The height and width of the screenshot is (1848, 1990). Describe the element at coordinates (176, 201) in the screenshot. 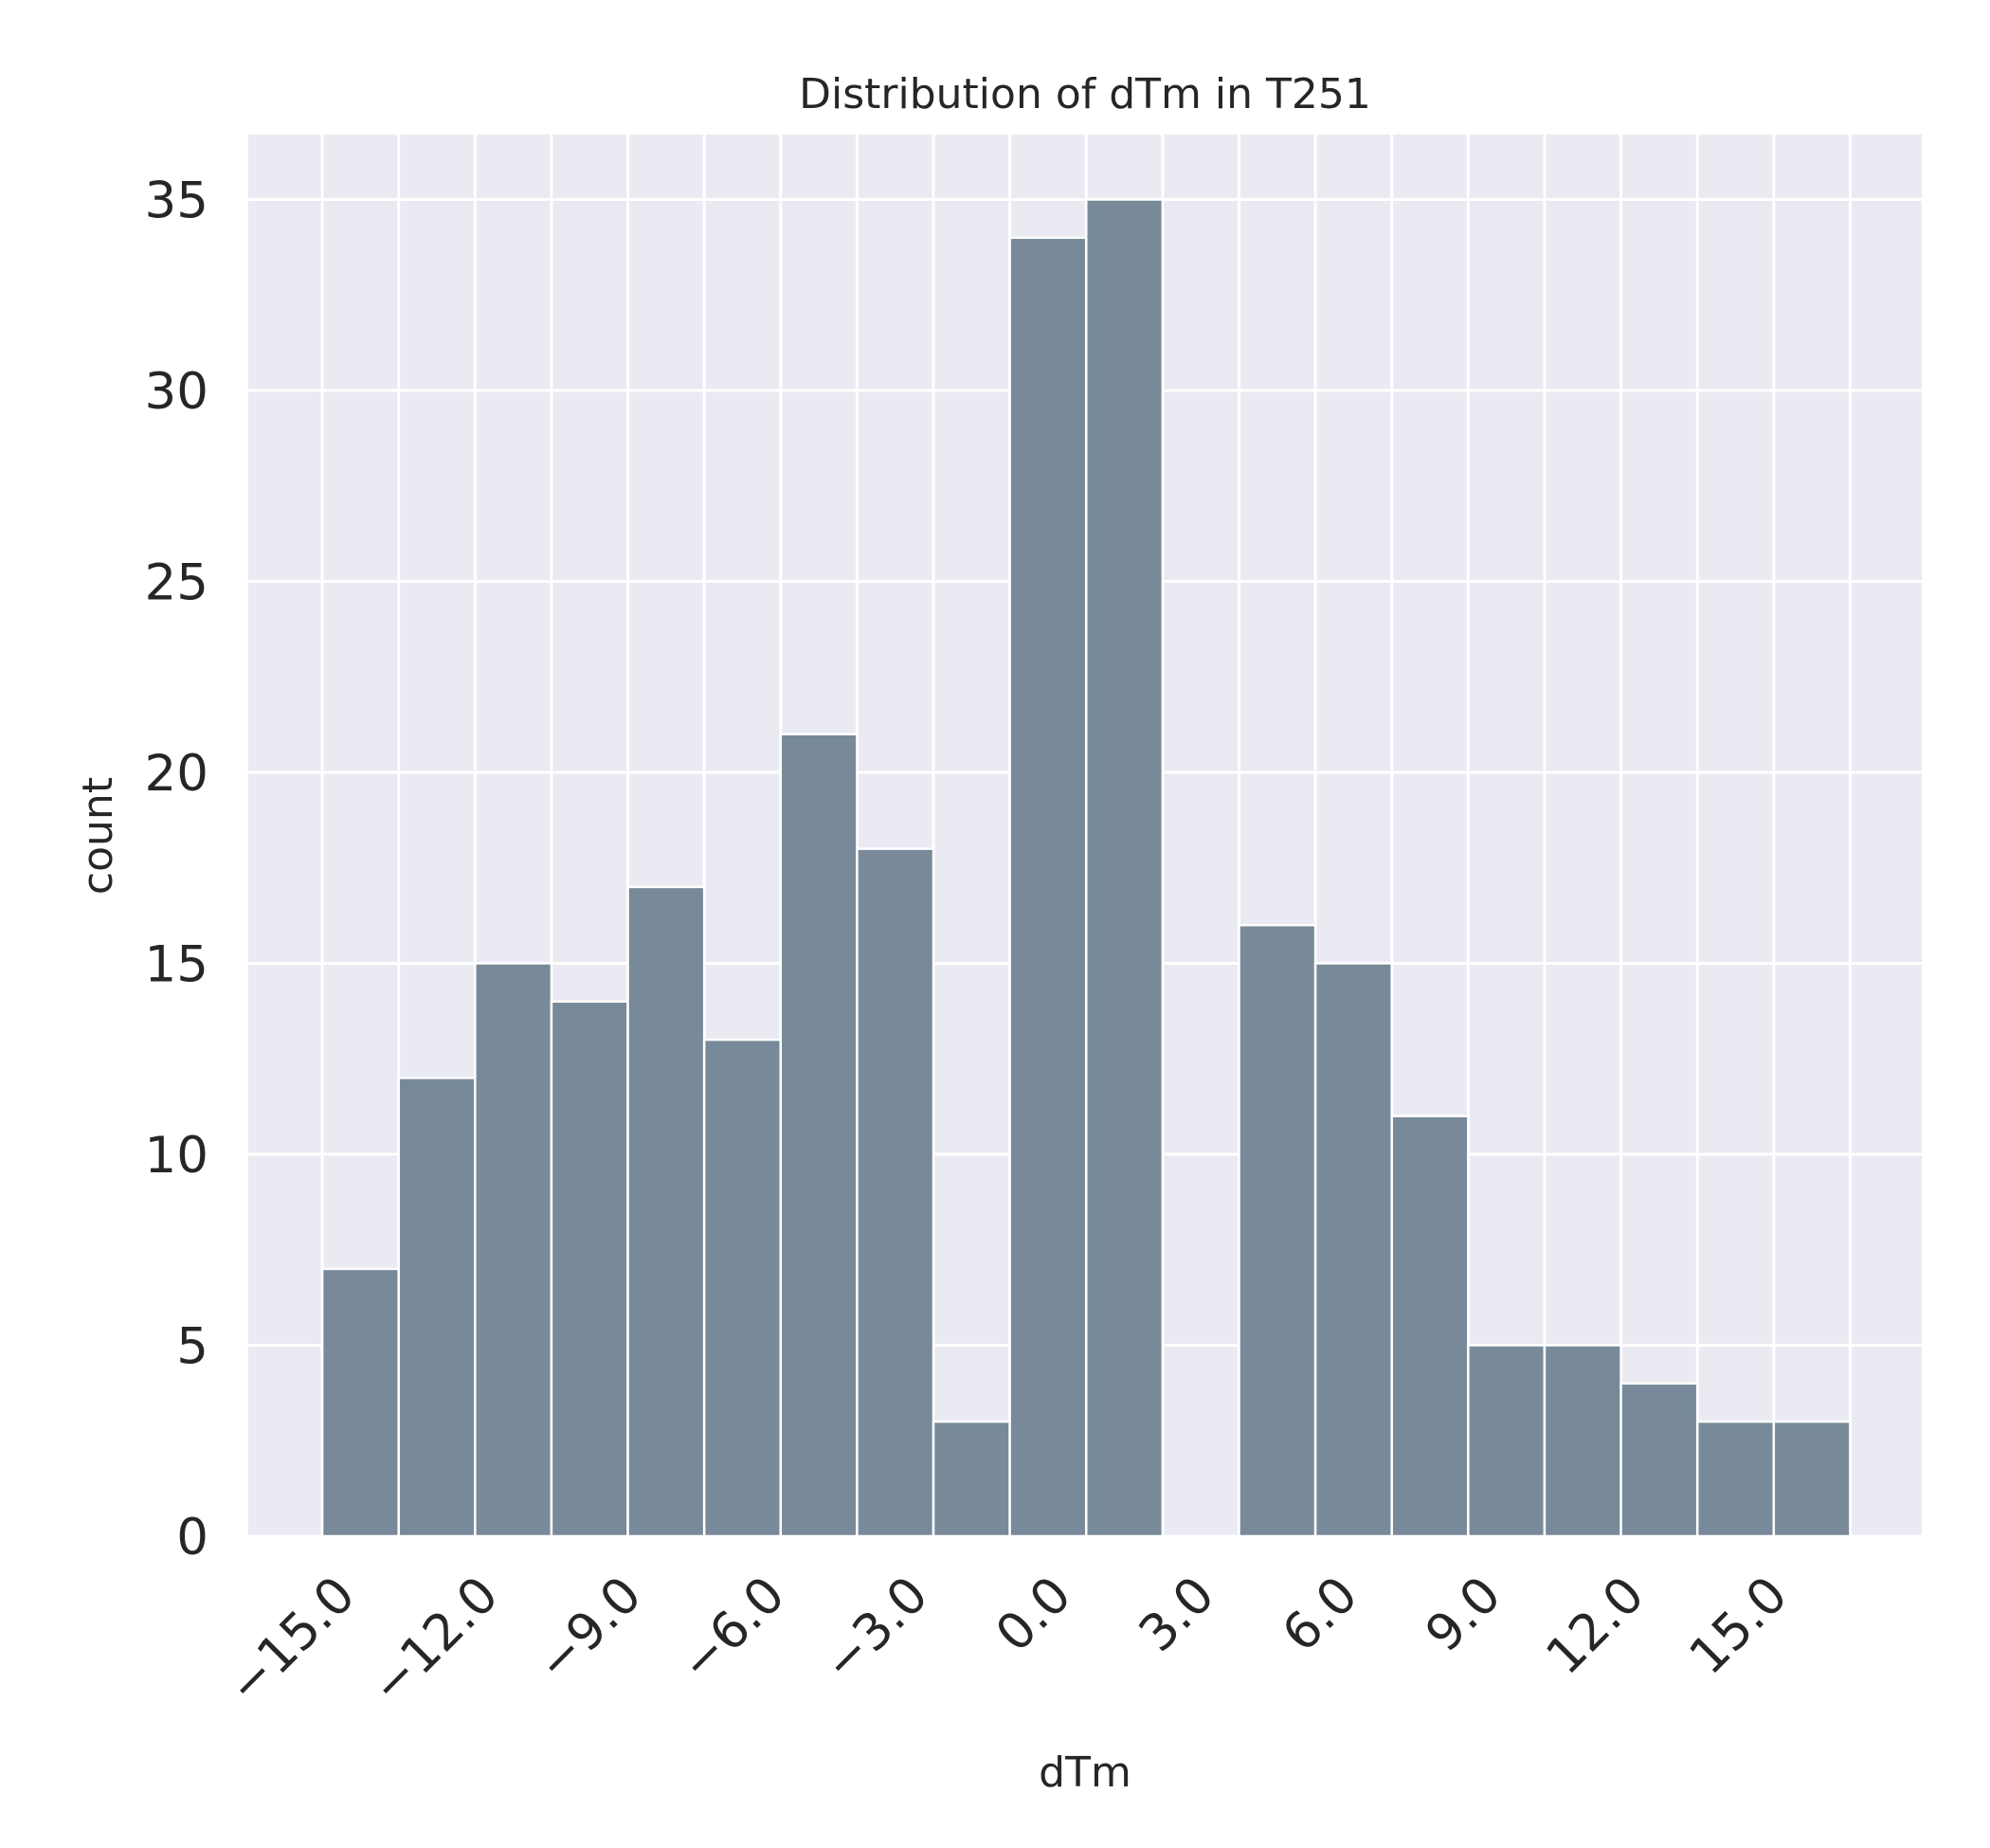

I see `y-tick-label: 35` at that location.